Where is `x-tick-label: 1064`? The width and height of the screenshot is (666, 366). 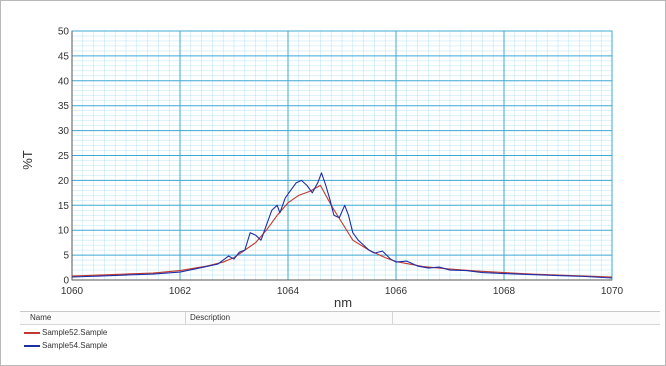 x-tick-label: 1064 is located at coordinates (288, 291).